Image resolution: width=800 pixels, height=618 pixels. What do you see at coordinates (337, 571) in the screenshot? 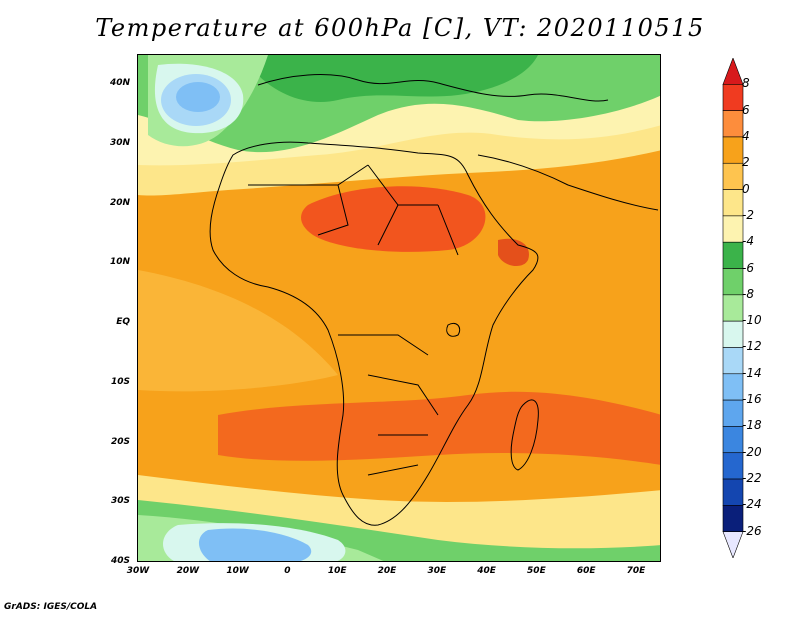
I see `lon-label: 10E` at bounding box center [337, 571].